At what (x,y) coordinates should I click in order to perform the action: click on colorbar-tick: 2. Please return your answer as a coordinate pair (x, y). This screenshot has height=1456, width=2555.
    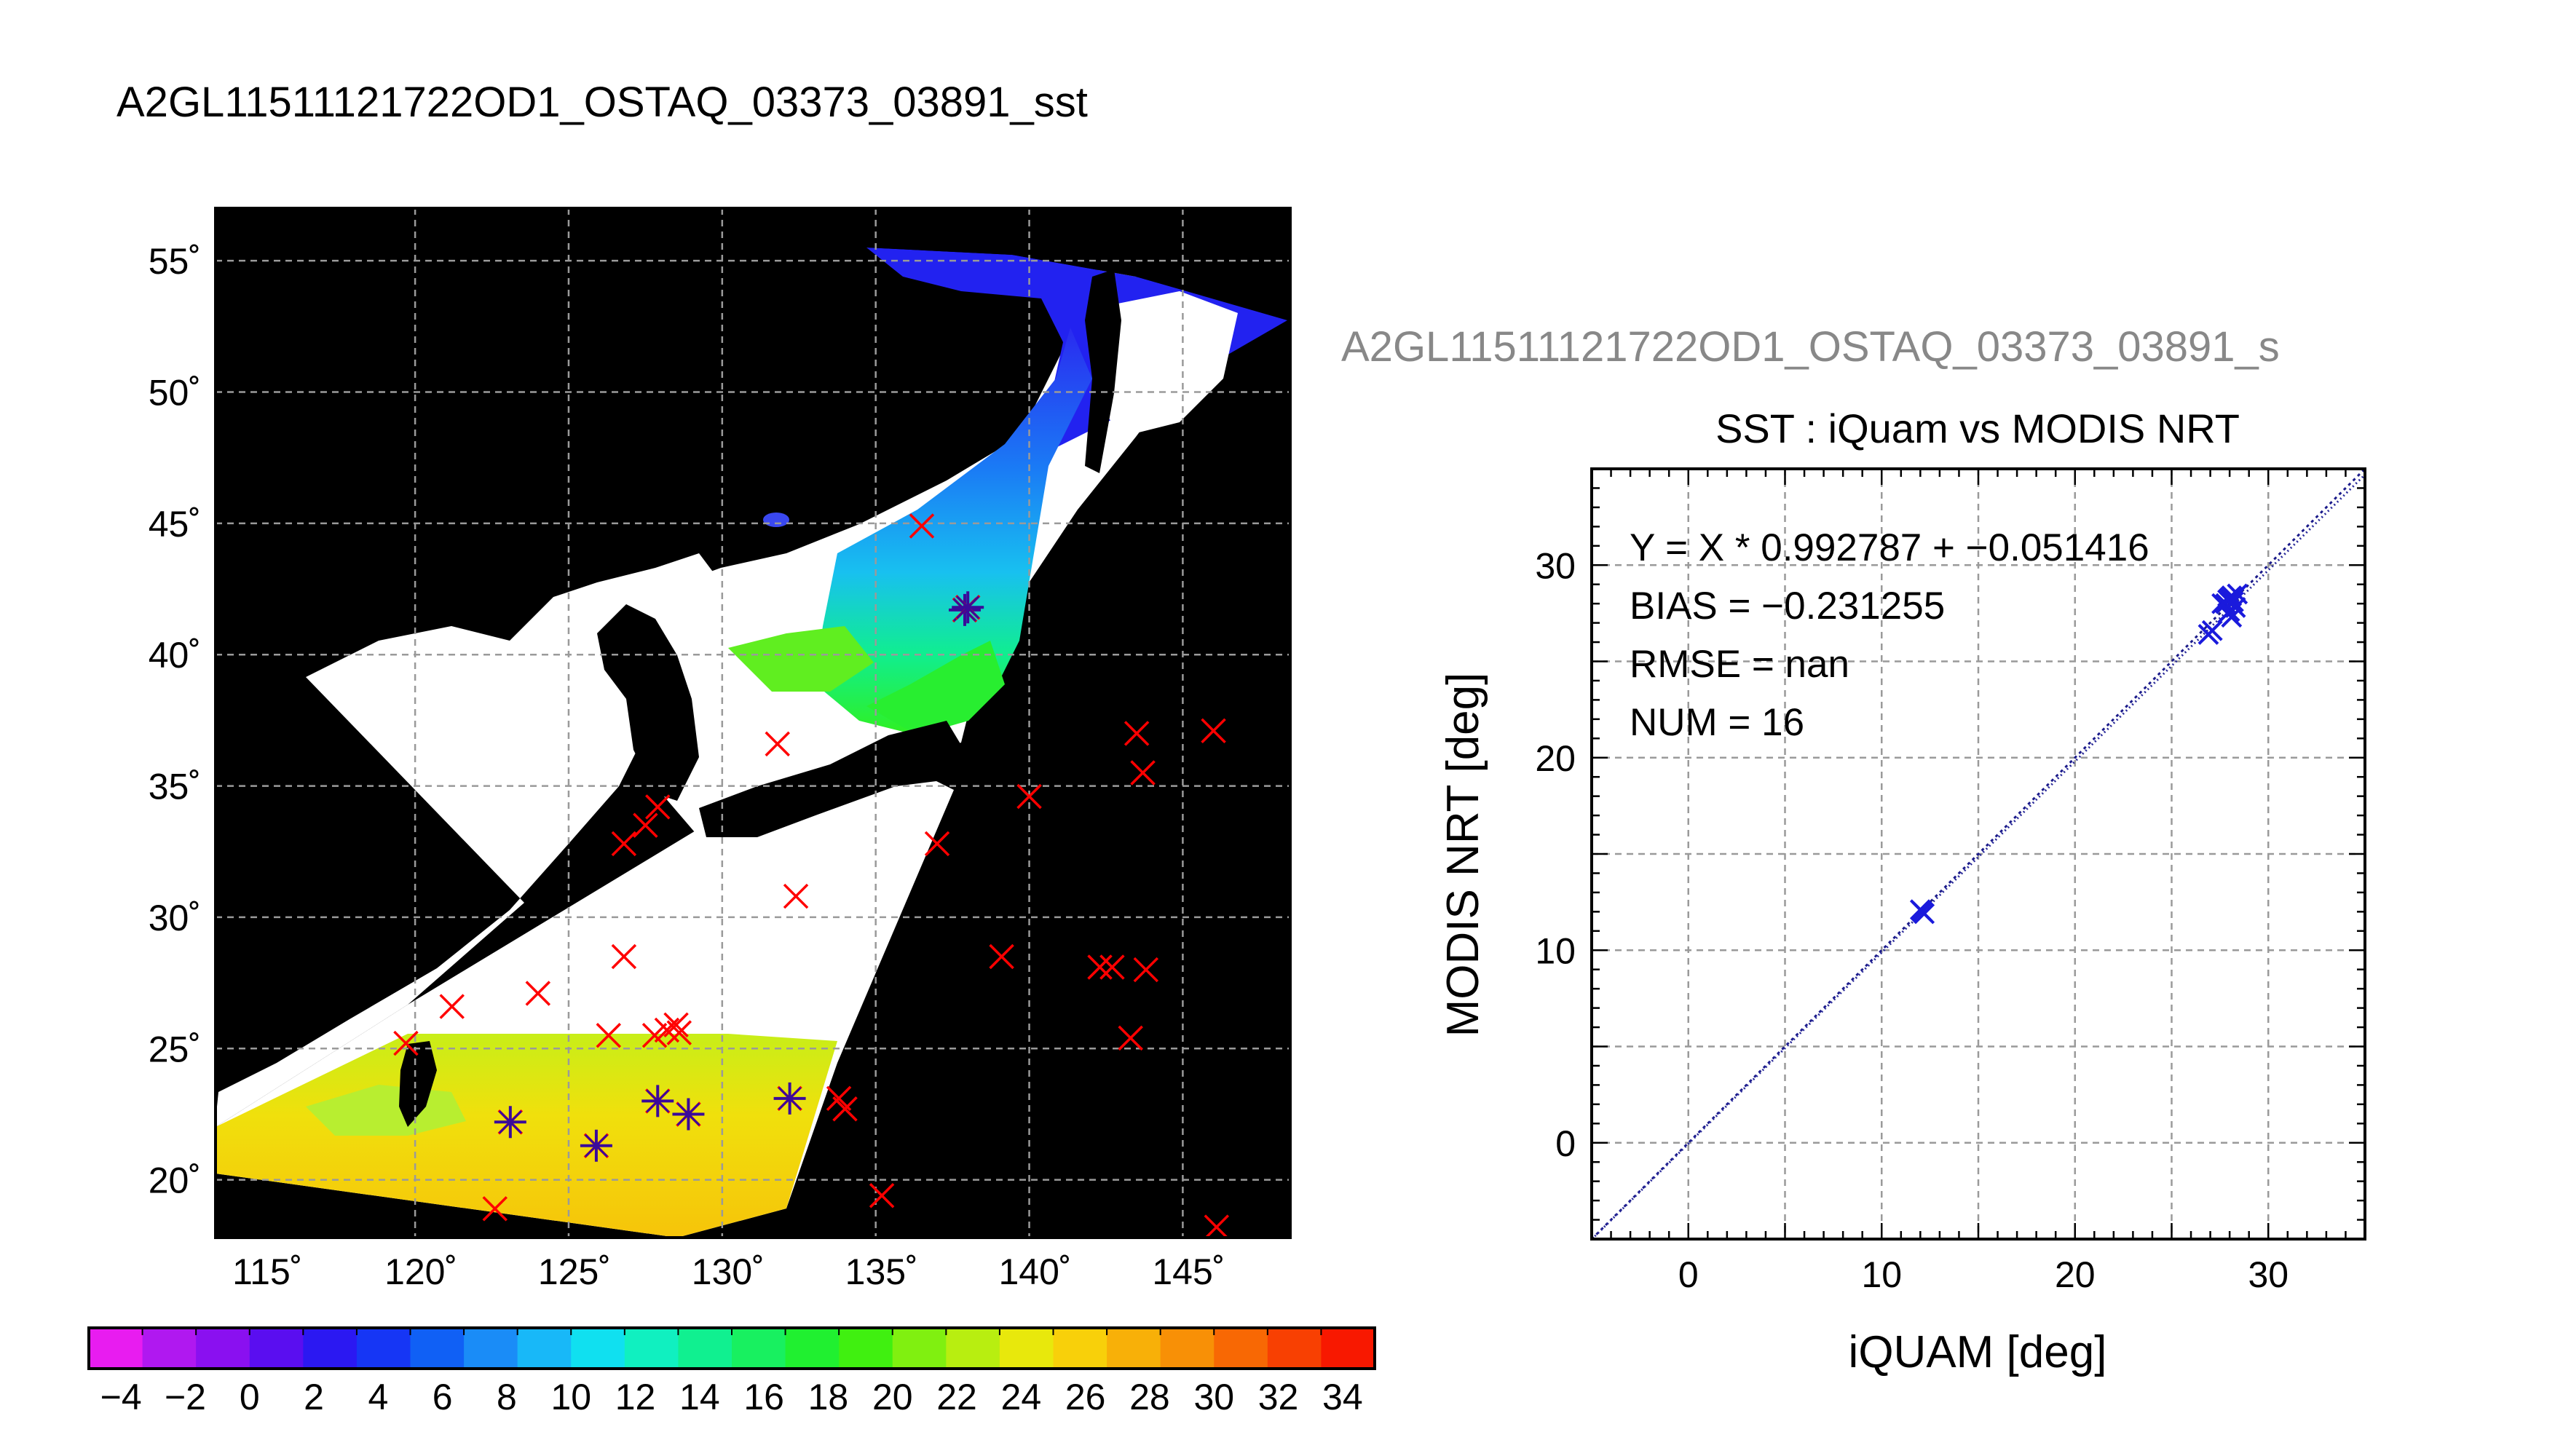
    Looking at the image, I should click on (314, 1397).